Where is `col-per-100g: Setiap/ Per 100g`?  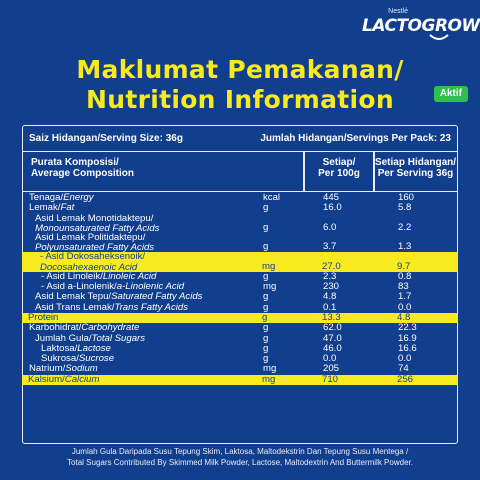
col-per-100g: Setiap/ Per 100g is located at coordinates (339, 168).